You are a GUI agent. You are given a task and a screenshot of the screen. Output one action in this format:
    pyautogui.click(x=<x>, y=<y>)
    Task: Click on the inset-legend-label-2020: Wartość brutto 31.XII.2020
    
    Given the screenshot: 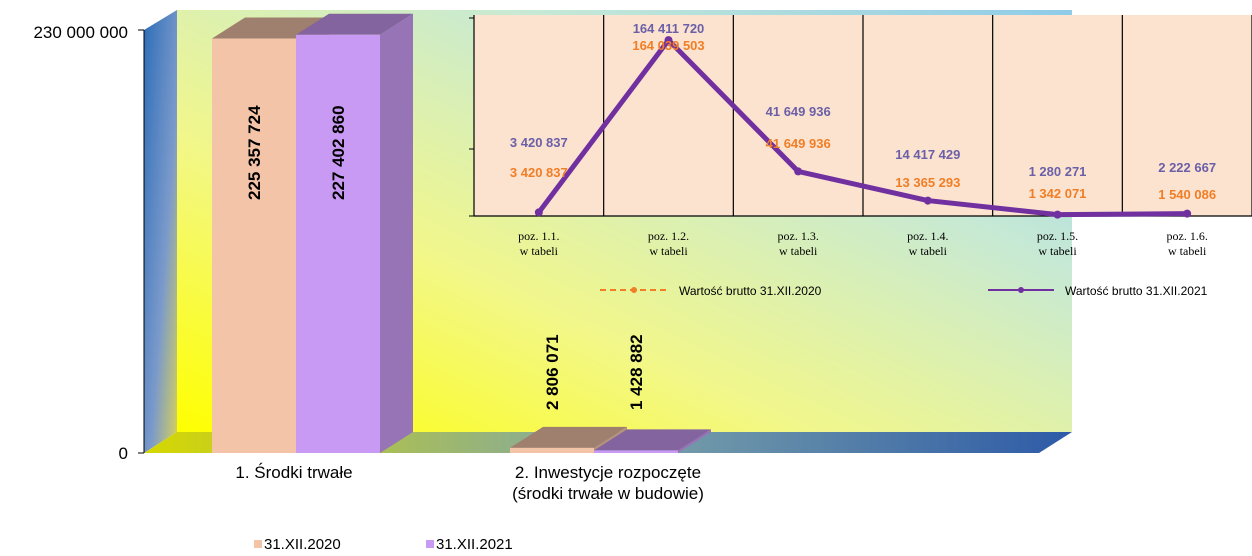 What is the action you would take?
    pyautogui.click(x=750, y=291)
    